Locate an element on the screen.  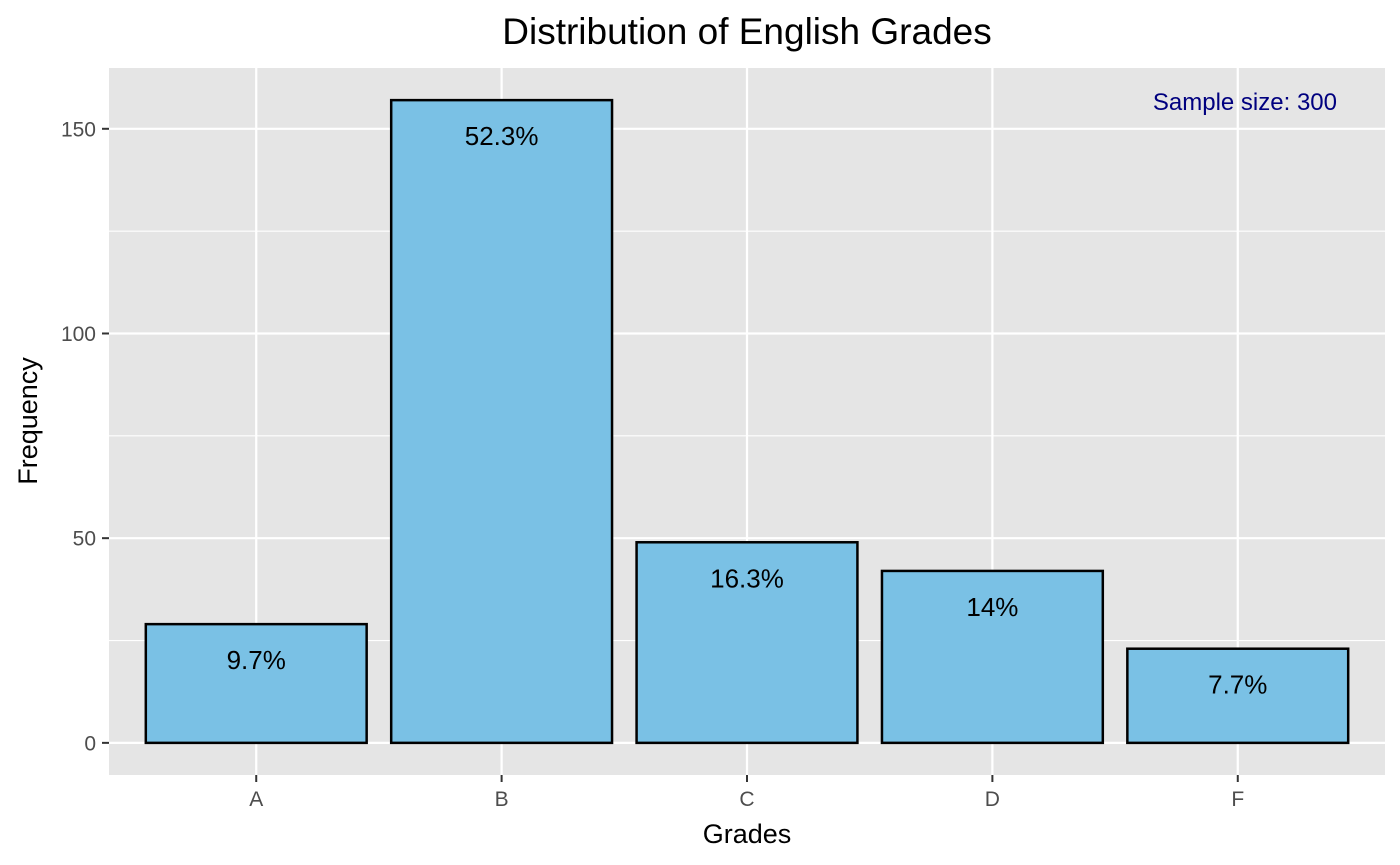
bar-B is located at coordinates (501, 421).